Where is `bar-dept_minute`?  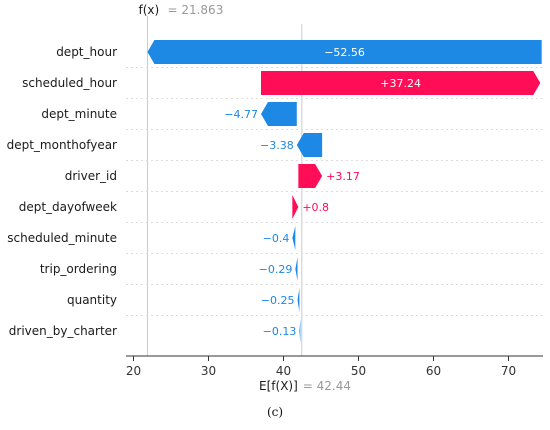 bar-dept_minute is located at coordinates (279, 114).